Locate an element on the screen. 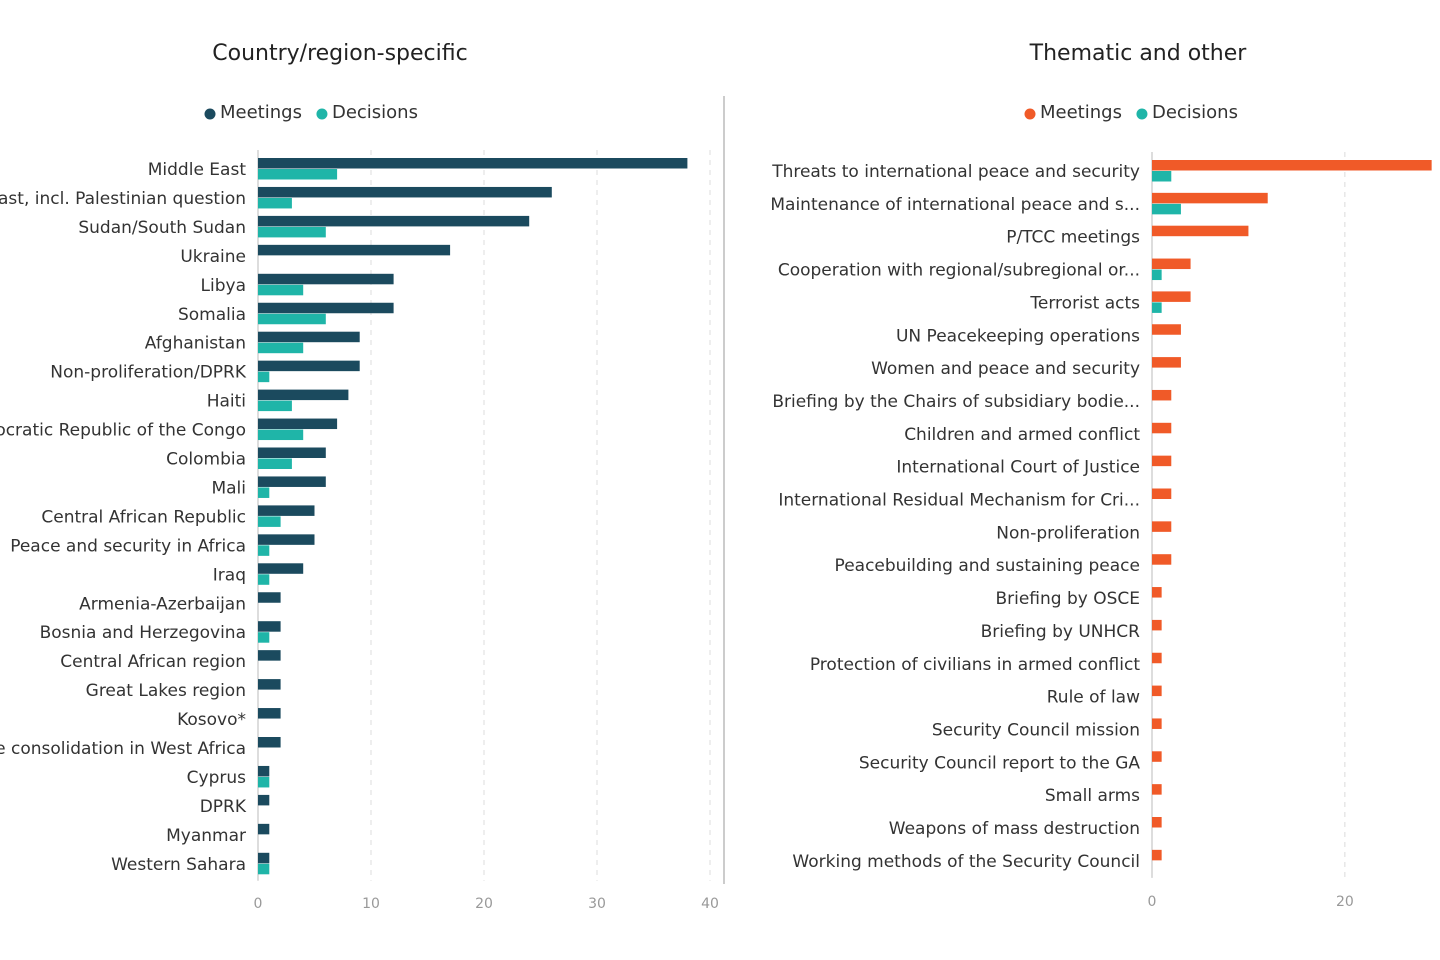  category-label: Weapons of mass destruction is located at coordinates (1014, 829).